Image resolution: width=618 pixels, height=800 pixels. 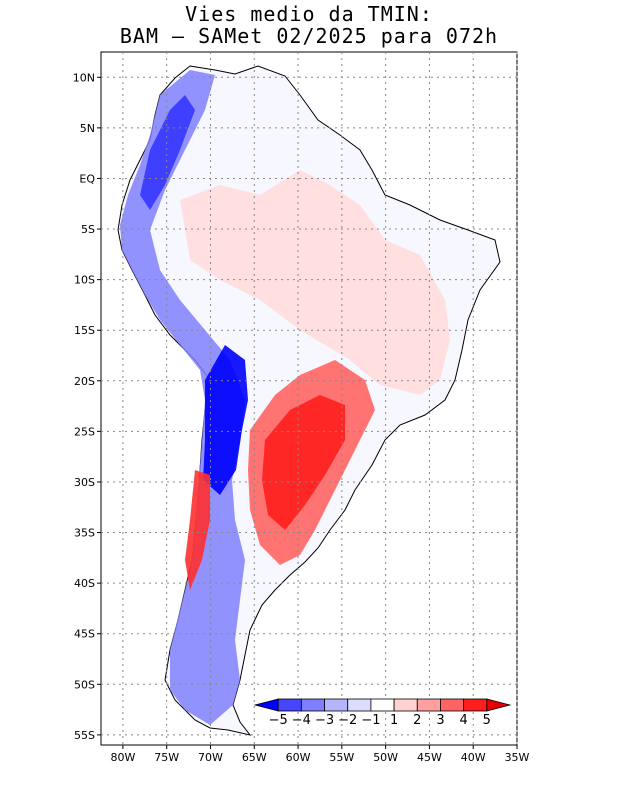 What do you see at coordinates (87, 178) in the screenshot?
I see `lat-tick-label: EQ` at bounding box center [87, 178].